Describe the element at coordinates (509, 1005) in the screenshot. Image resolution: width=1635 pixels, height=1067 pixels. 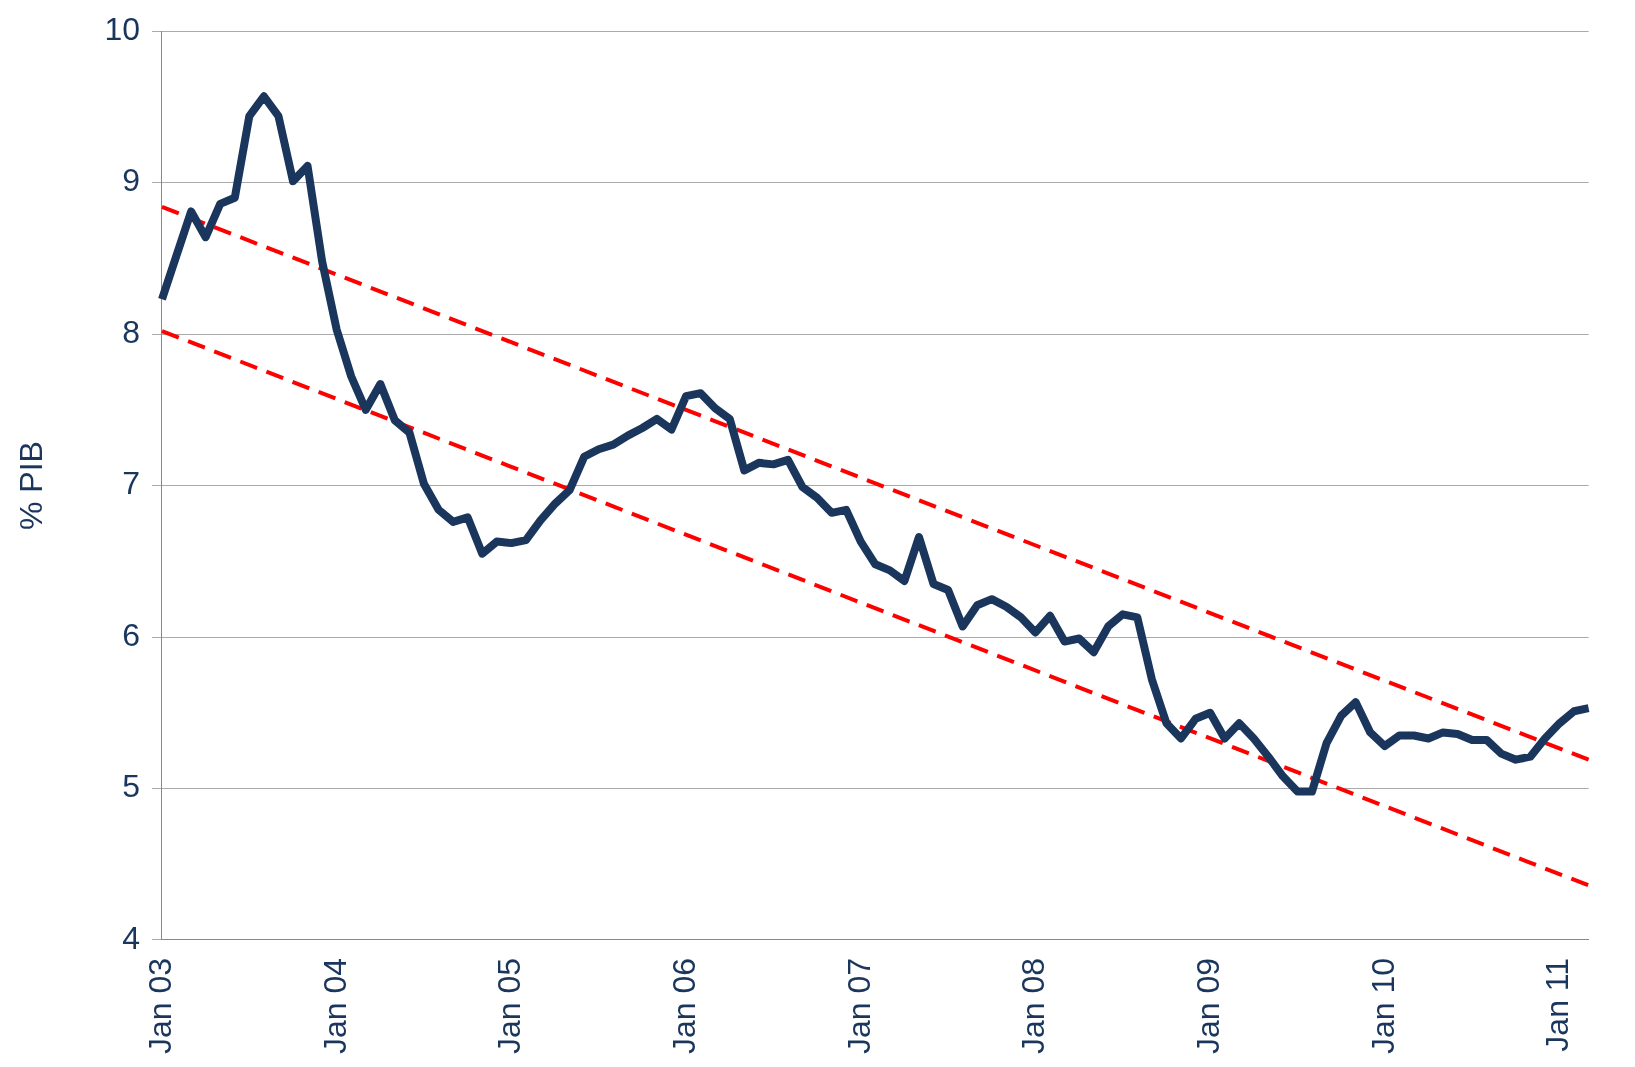
I see `x-tick-label: Jan 05` at that location.